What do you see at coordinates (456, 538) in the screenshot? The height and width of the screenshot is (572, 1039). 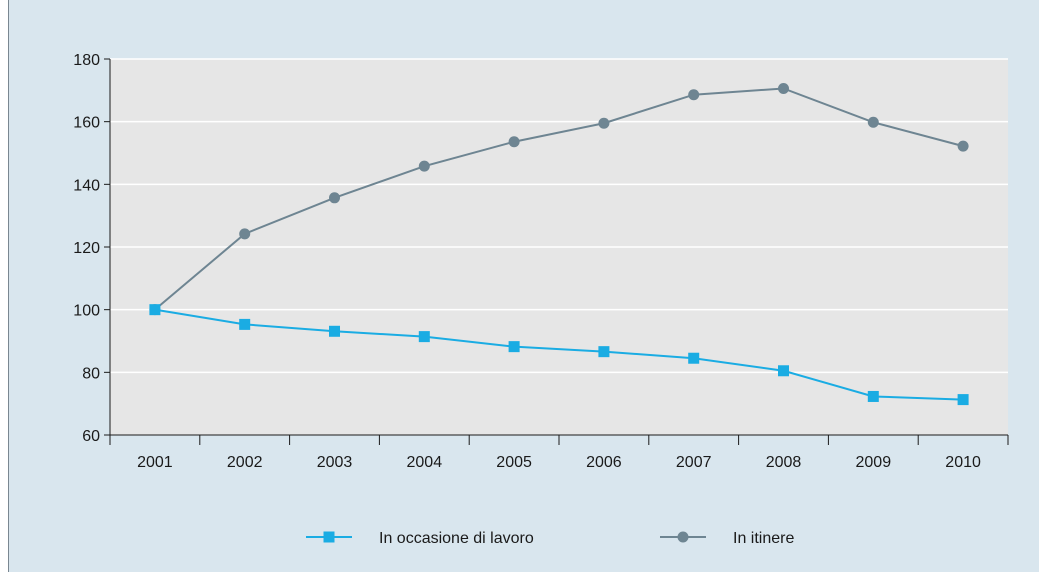 I see `legend-label: In occasione di lavoro` at bounding box center [456, 538].